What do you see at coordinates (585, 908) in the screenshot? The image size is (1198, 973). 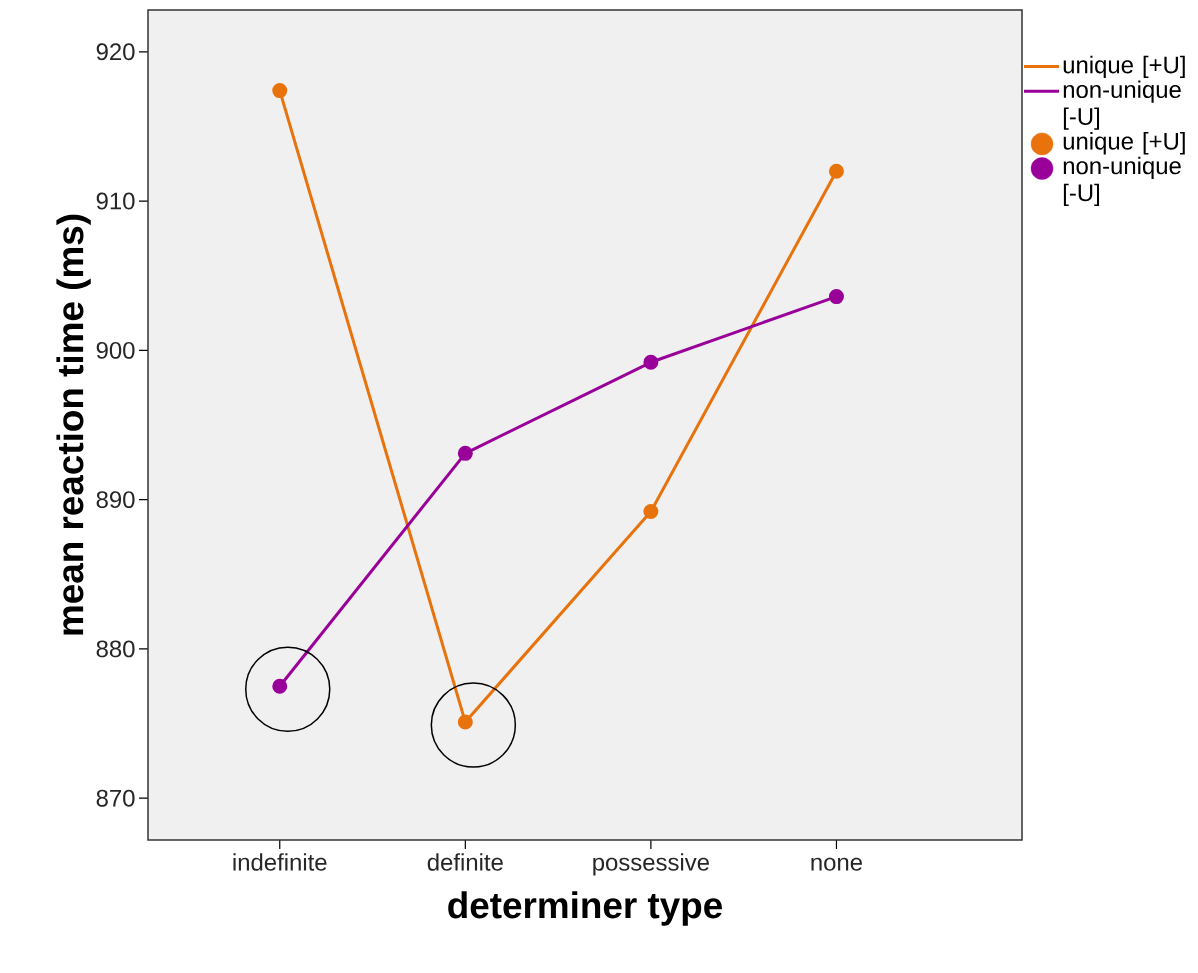 I see `x-axis-title: determiner type` at bounding box center [585, 908].